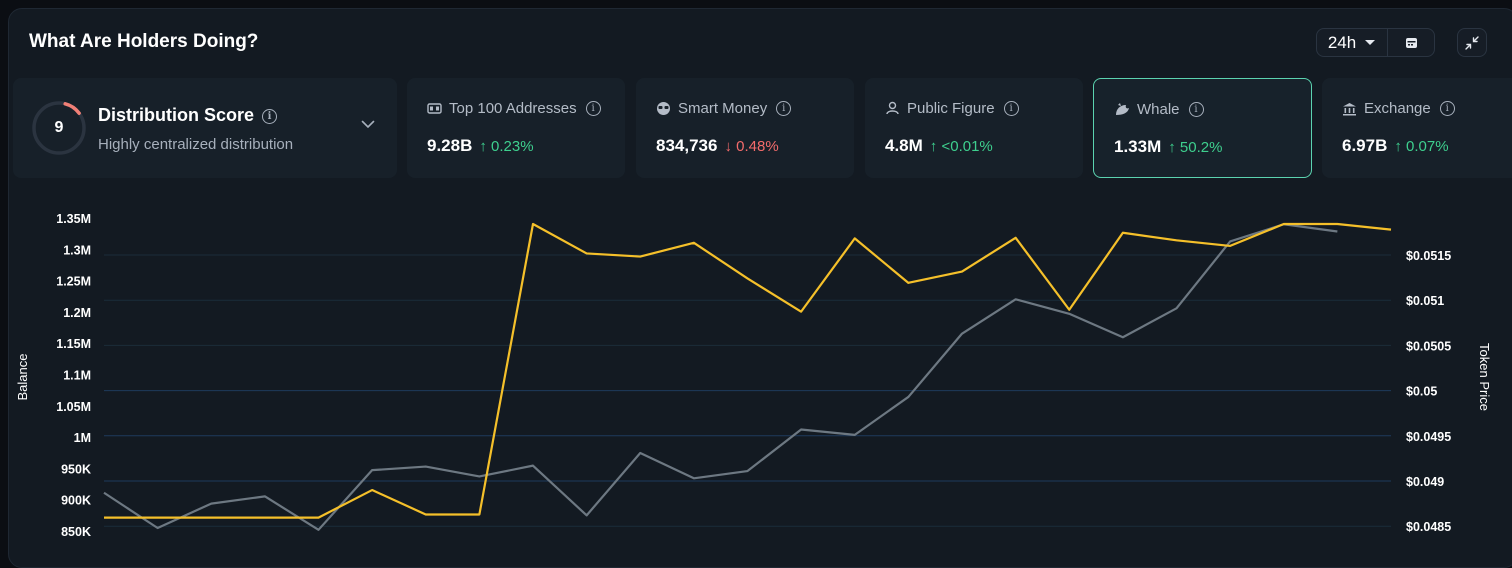 The height and width of the screenshot is (568, 1512). Describe the element at coordinates (82, 438) in the screenshot. I see `y-tick-label: 1M` at that location.